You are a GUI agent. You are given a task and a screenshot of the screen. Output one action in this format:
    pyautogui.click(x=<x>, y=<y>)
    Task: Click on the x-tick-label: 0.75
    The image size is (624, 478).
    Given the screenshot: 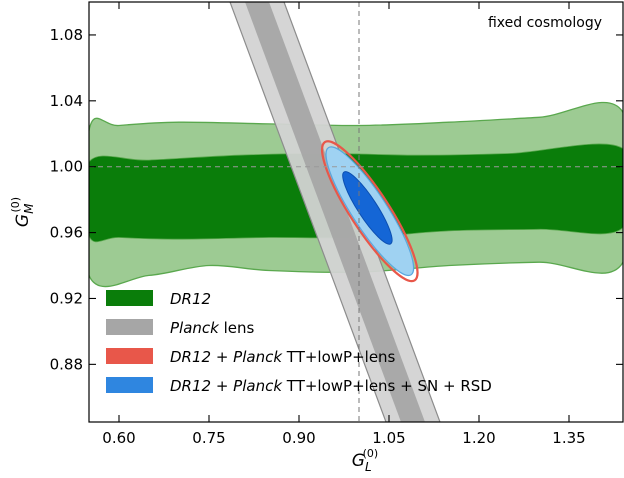 What is the action you would take?
    pyautogui.click(x=208, y=438)
    